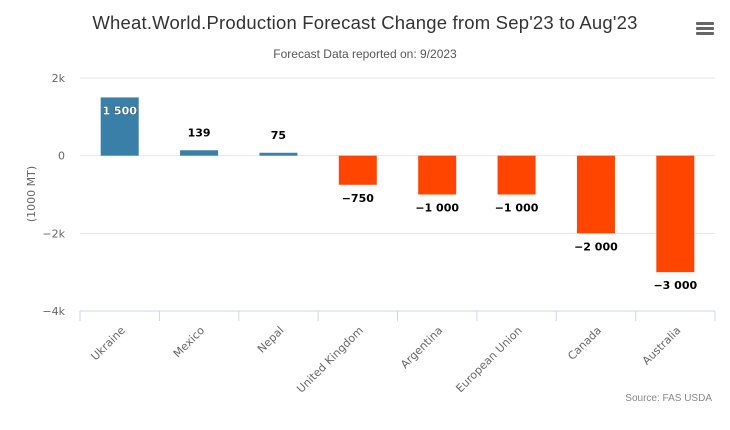 Image resolution: width=730 pixels, height=430 pixels. I want to click on x-tick-label: Argentina, so click(421, 347).